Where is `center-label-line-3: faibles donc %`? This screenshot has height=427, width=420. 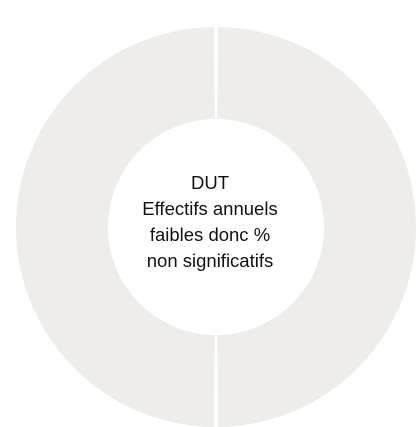
center-label-line-3: faibles donc % is located at coordinates (210, 235).